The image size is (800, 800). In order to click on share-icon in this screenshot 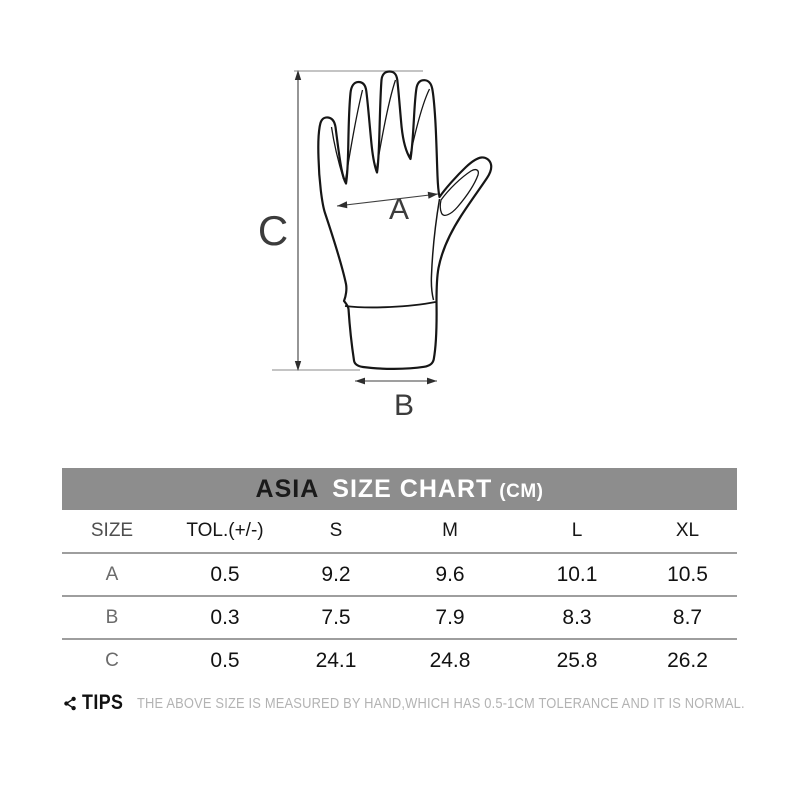, I will do `click(70, 703)`.